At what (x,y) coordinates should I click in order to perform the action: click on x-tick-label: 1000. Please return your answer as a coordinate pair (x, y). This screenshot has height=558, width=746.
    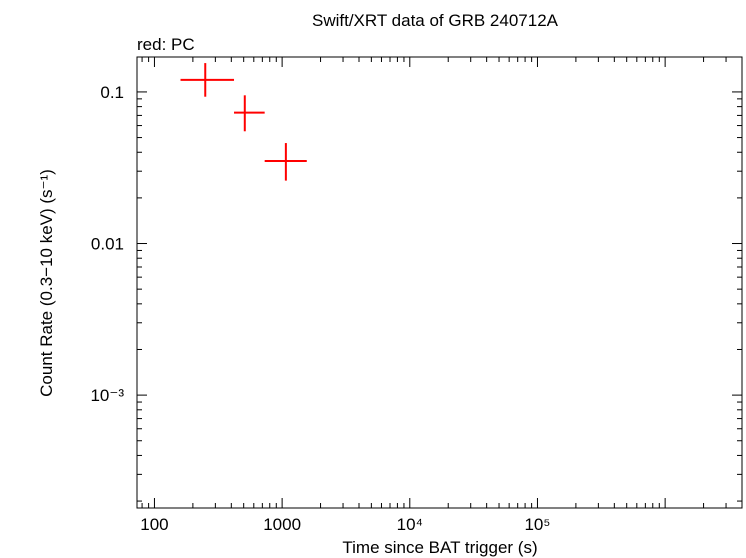
    Looking at the image, I should click on (282, 524).